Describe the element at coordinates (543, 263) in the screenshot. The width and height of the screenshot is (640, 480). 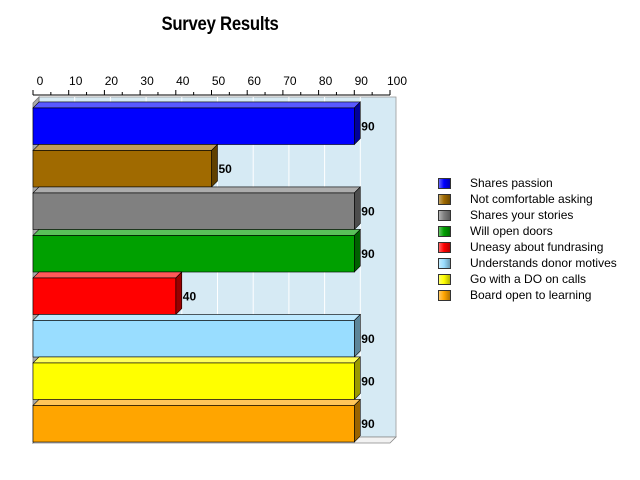
I see `legend-label: Understands donor motives` at that location.